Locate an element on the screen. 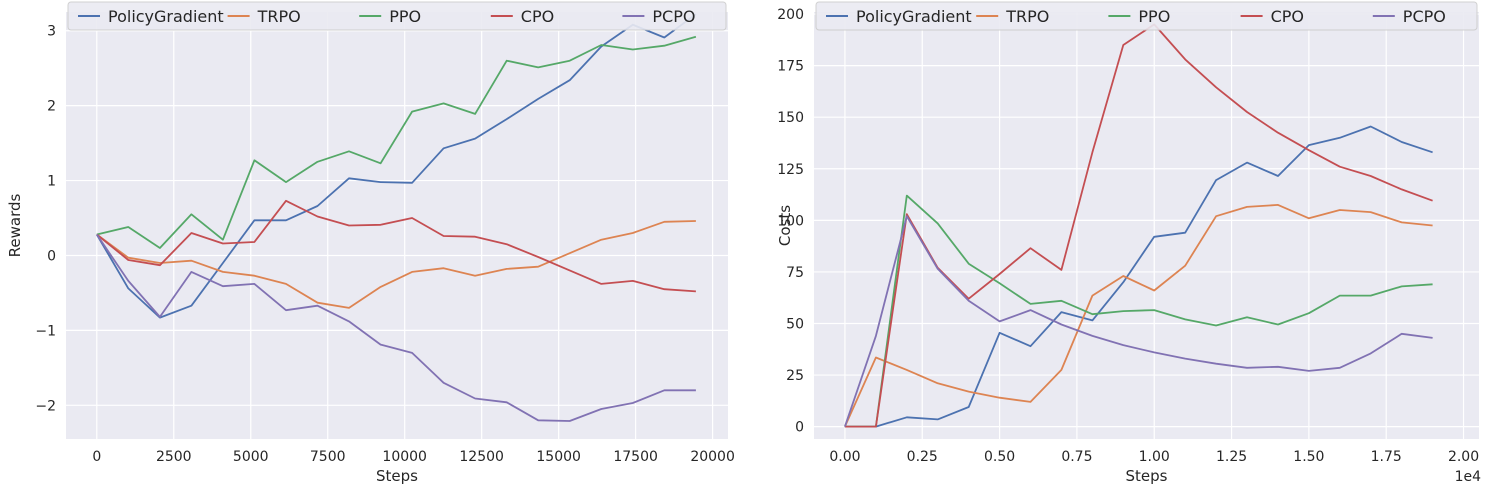 The width and height of the screenshot is (1487, 495). costs-x-tick-label: 1.00 is located at coordinates (1154, 457).